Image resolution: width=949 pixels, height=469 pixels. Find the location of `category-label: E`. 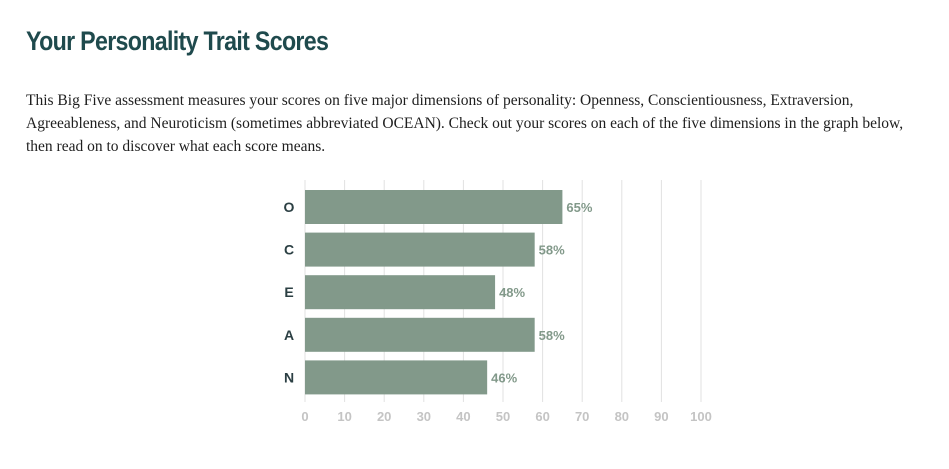

category-label: E is located at coordinates (288, 292).